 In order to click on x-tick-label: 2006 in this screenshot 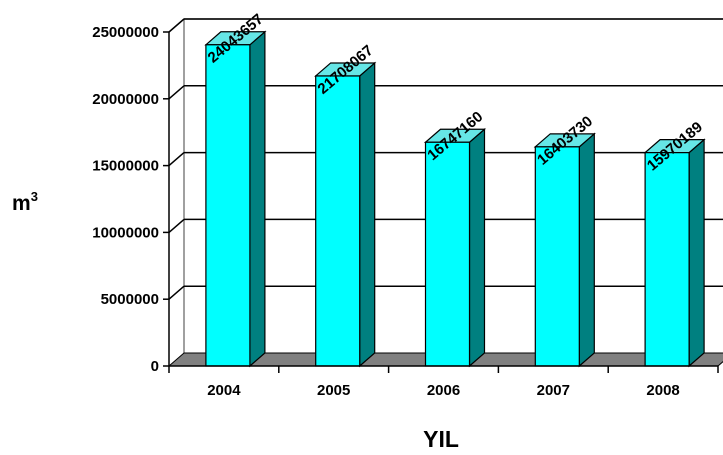, I will do `click(443, 390)`.